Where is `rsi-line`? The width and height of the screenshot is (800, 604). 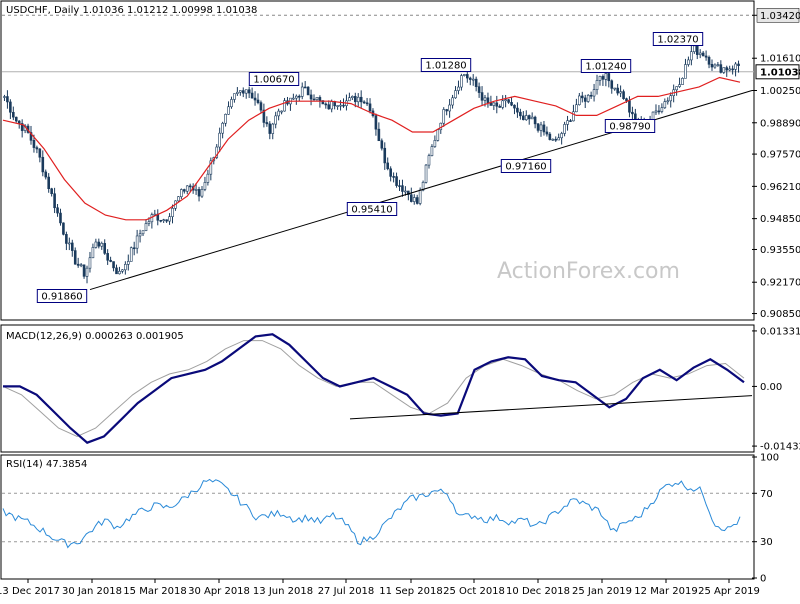 rsi-line is located at coordinates (371, 513).